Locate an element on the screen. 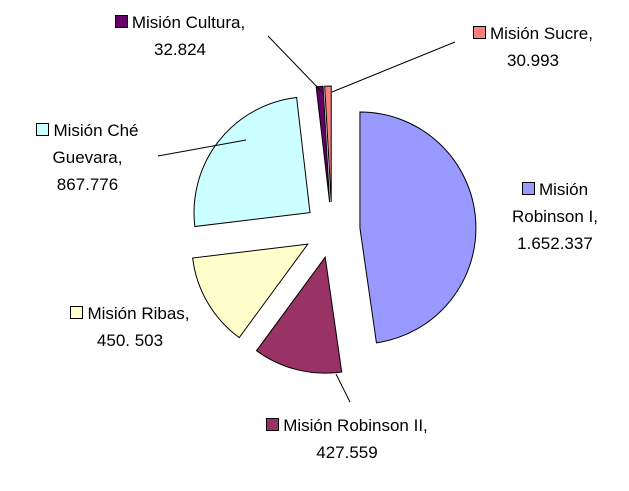  value-label: 30.993 is located at coordinates (533, 60).